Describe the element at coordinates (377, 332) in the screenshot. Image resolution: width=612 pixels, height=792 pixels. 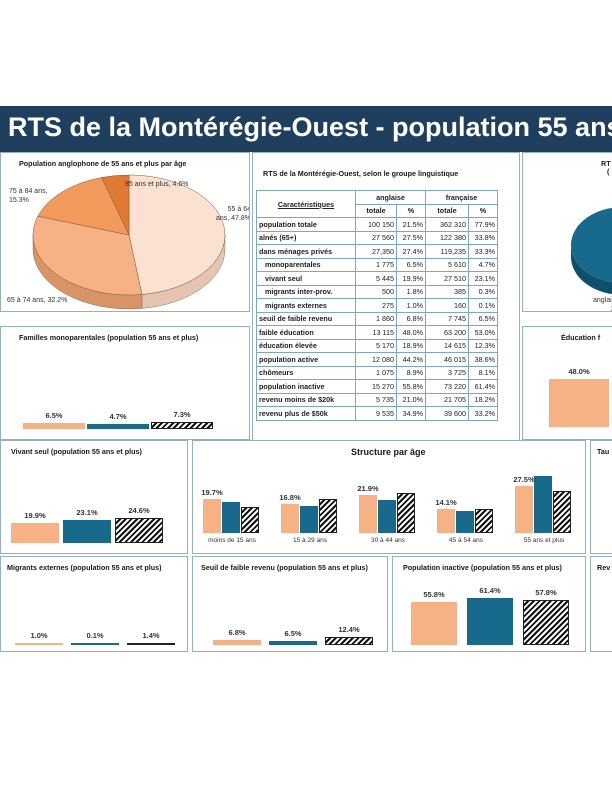
I see `table-row: faible éducation 13 115 48.0% 63 200 53.0%` at that location.